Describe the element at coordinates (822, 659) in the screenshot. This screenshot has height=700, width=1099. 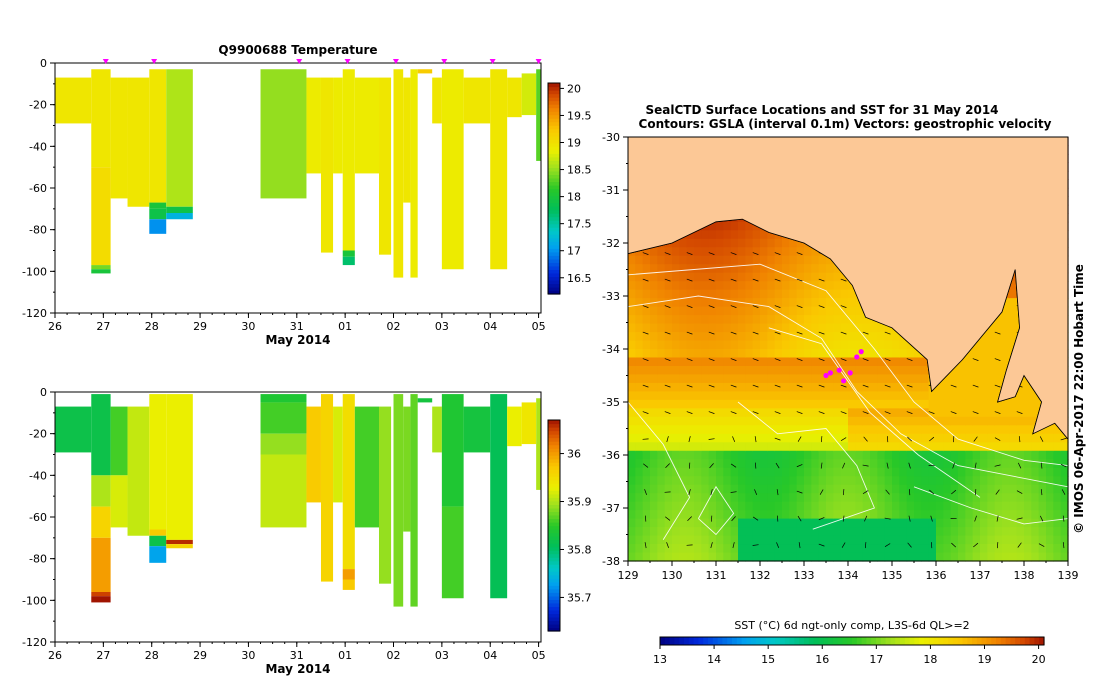
I see `colorbar-tick-label: 16` at that location.